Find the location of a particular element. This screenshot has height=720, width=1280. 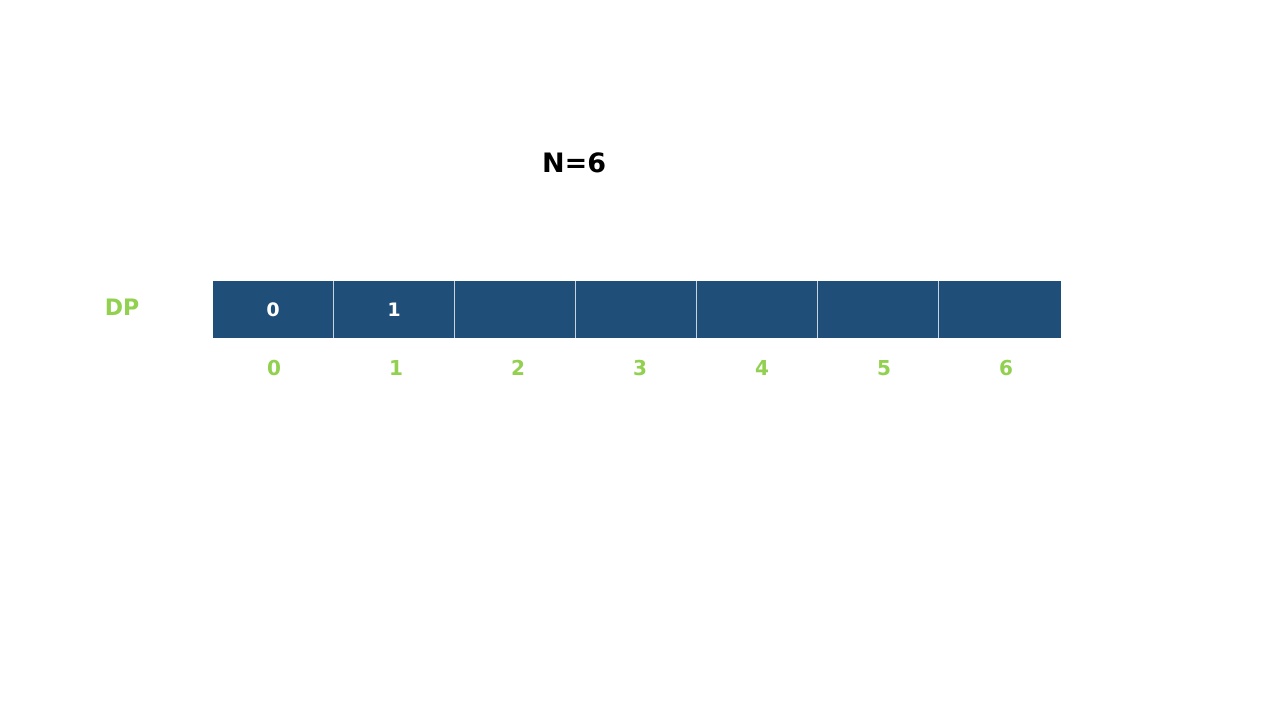

dp-cell-value: 1 is located at coordinates (394, 309).